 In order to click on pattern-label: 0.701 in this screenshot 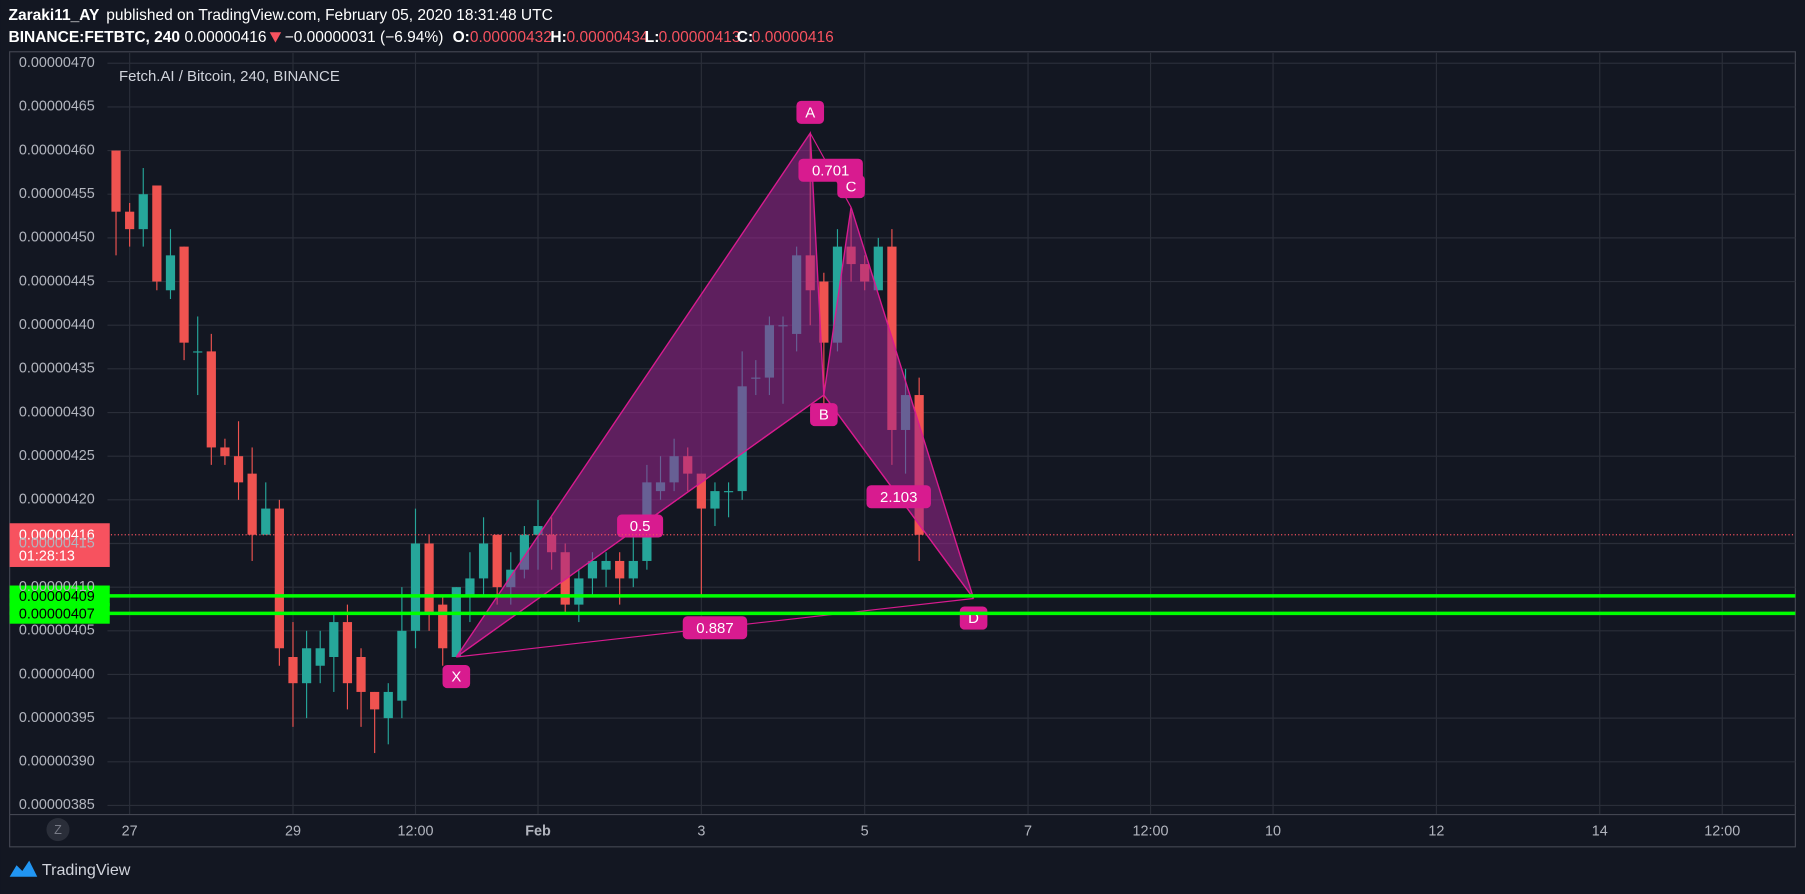, I will do `click(830, 170)`.